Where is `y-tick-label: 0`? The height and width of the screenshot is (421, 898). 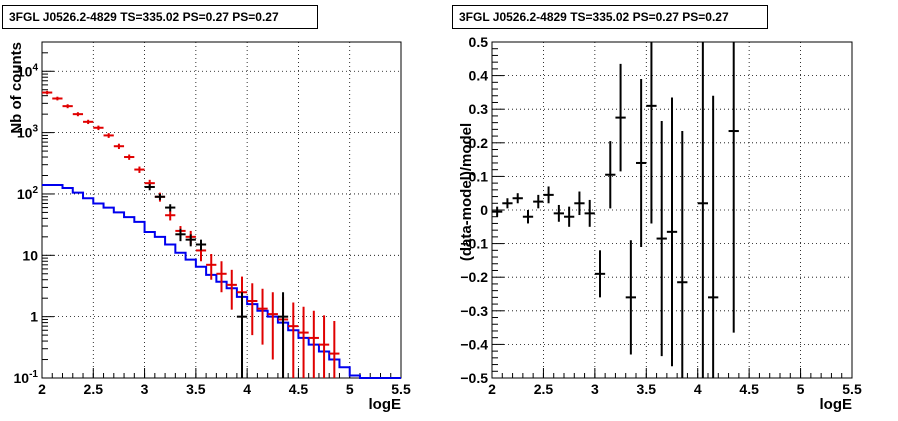 y-tick-label: 0 is located at coordinates (484, 210).